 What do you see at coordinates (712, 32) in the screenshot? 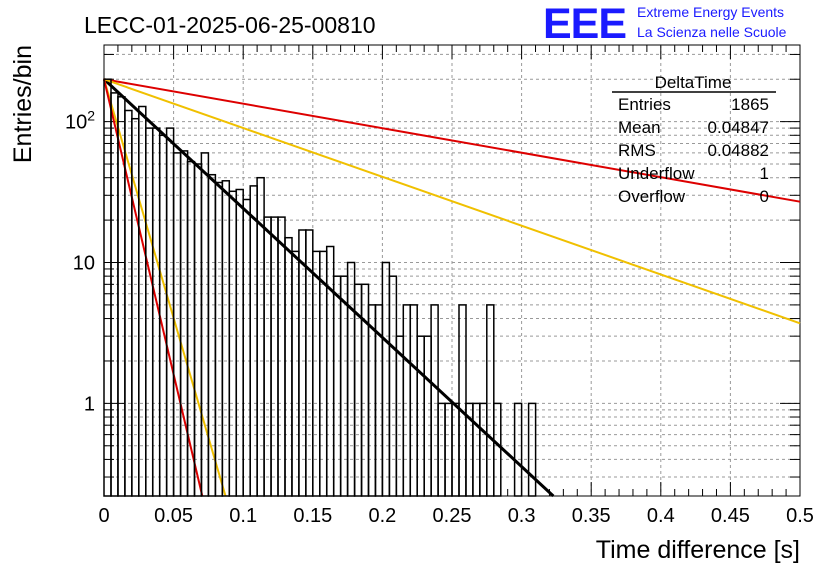
I see `logo-line-2: La Scienza nelle Scuole` at bounding box center [712, 32].